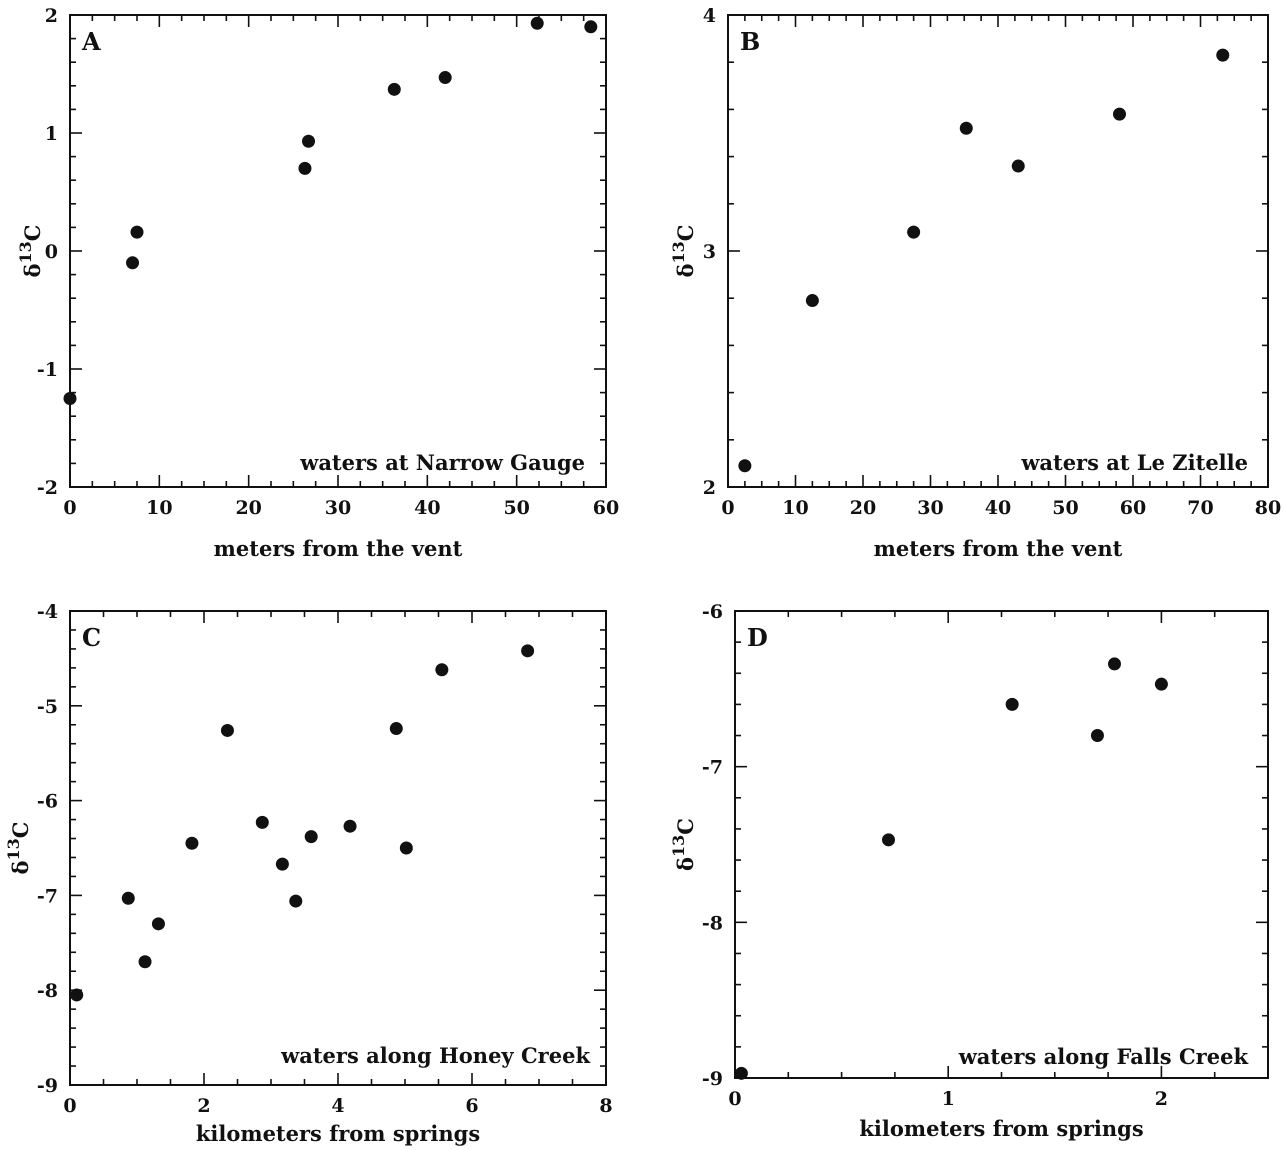 The image size is (1283, 1150). What do you see at coordinates (1103, 1056) in the screenshot?
I see `panel-annotation: waters along Falls Creek` at bounding box center [1103, 1056].